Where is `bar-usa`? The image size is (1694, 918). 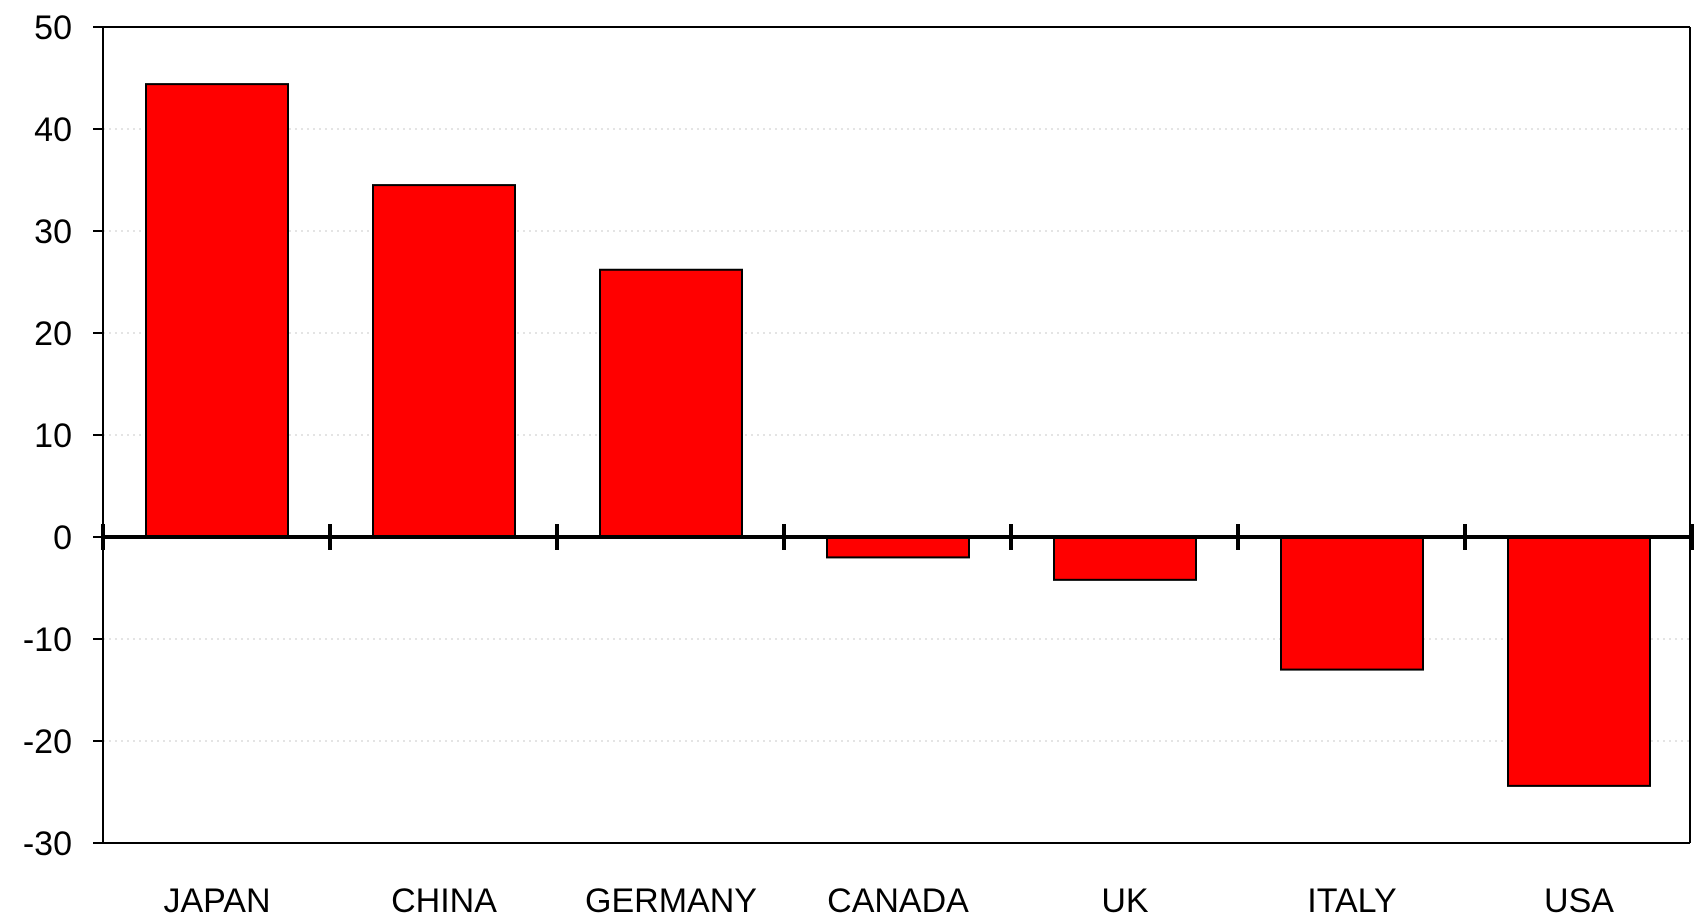
bar-usa is located at coordinates (1579, 661).